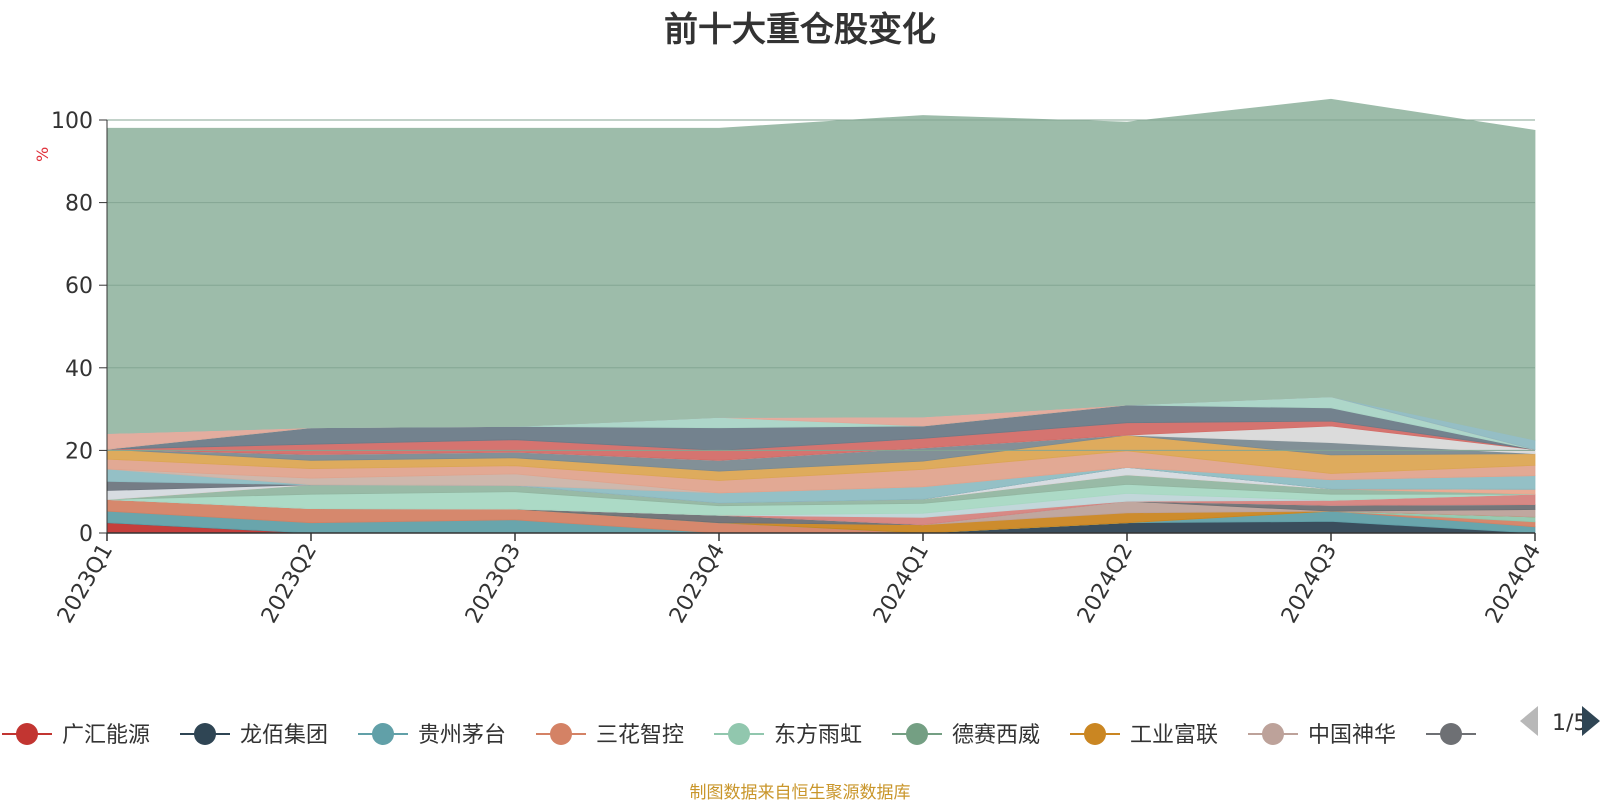 This screenshot has height=803, width=1600. Describe the element at coordinates (800, 30) in the screenshot. I see `chart-title: 前十大重仓股变化` at that location.